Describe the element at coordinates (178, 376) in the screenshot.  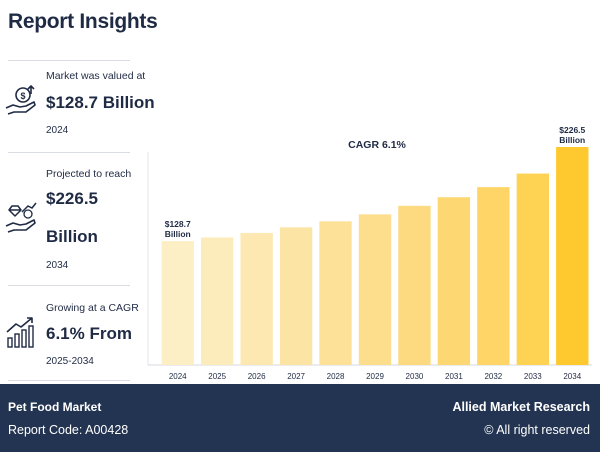
I see `x-tick-label: 2024` at that location.